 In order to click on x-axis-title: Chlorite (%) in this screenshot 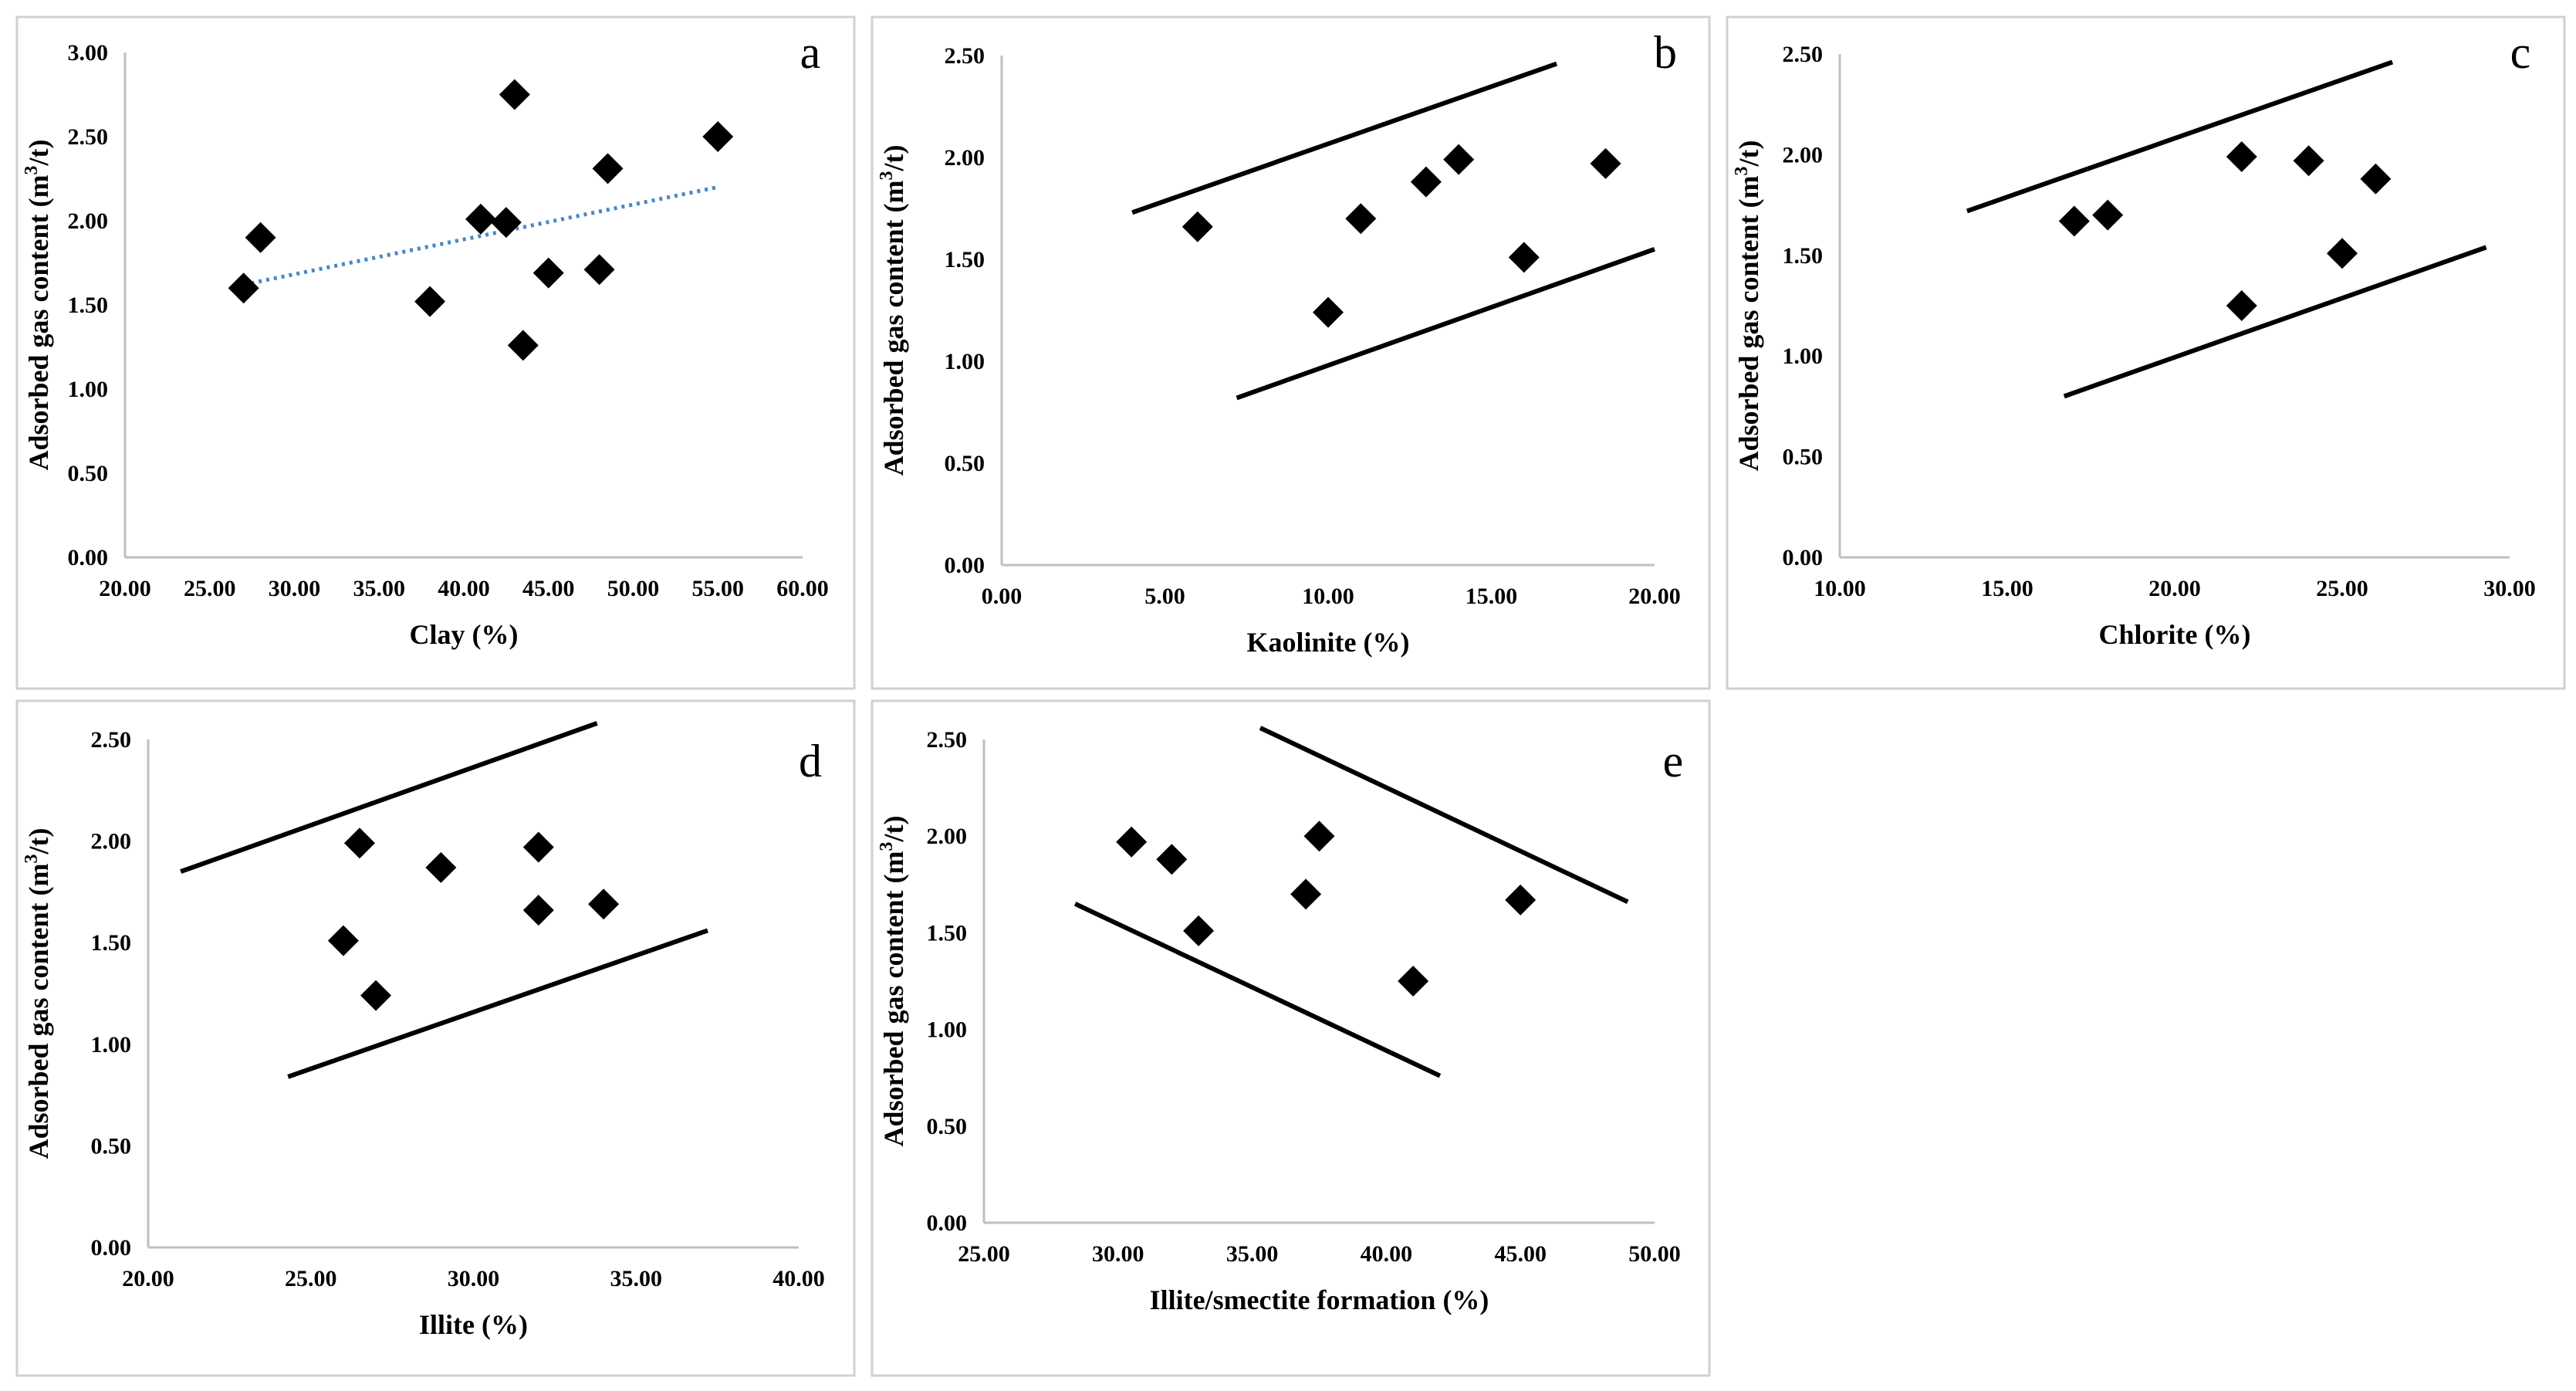, I will do `click(2175, 635)`.